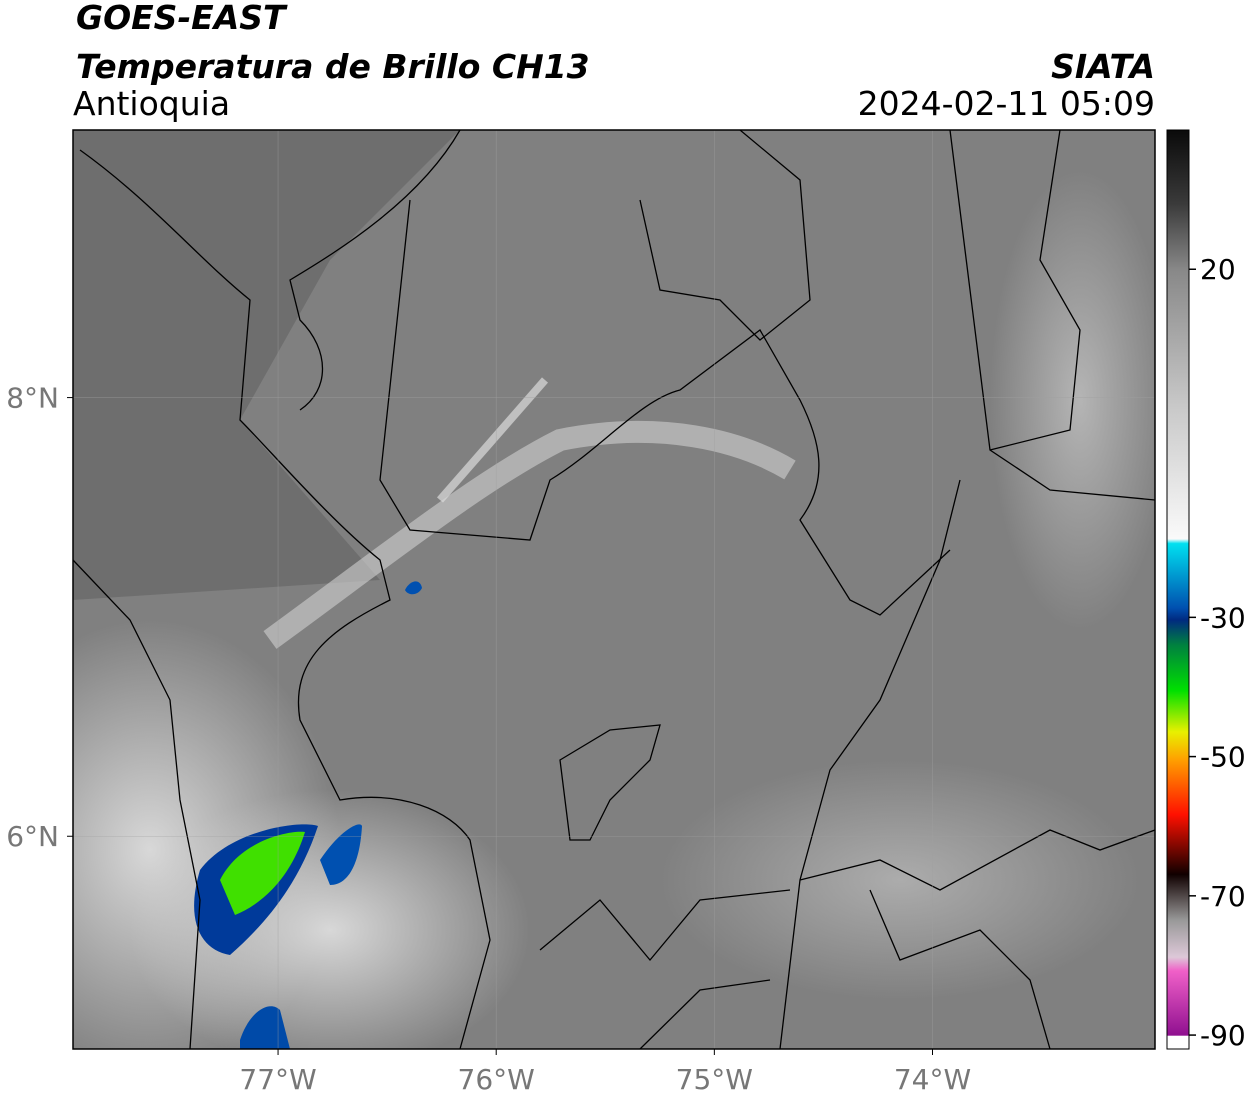  I want to click on y-tick-label: 8°N, so click(32, 398).